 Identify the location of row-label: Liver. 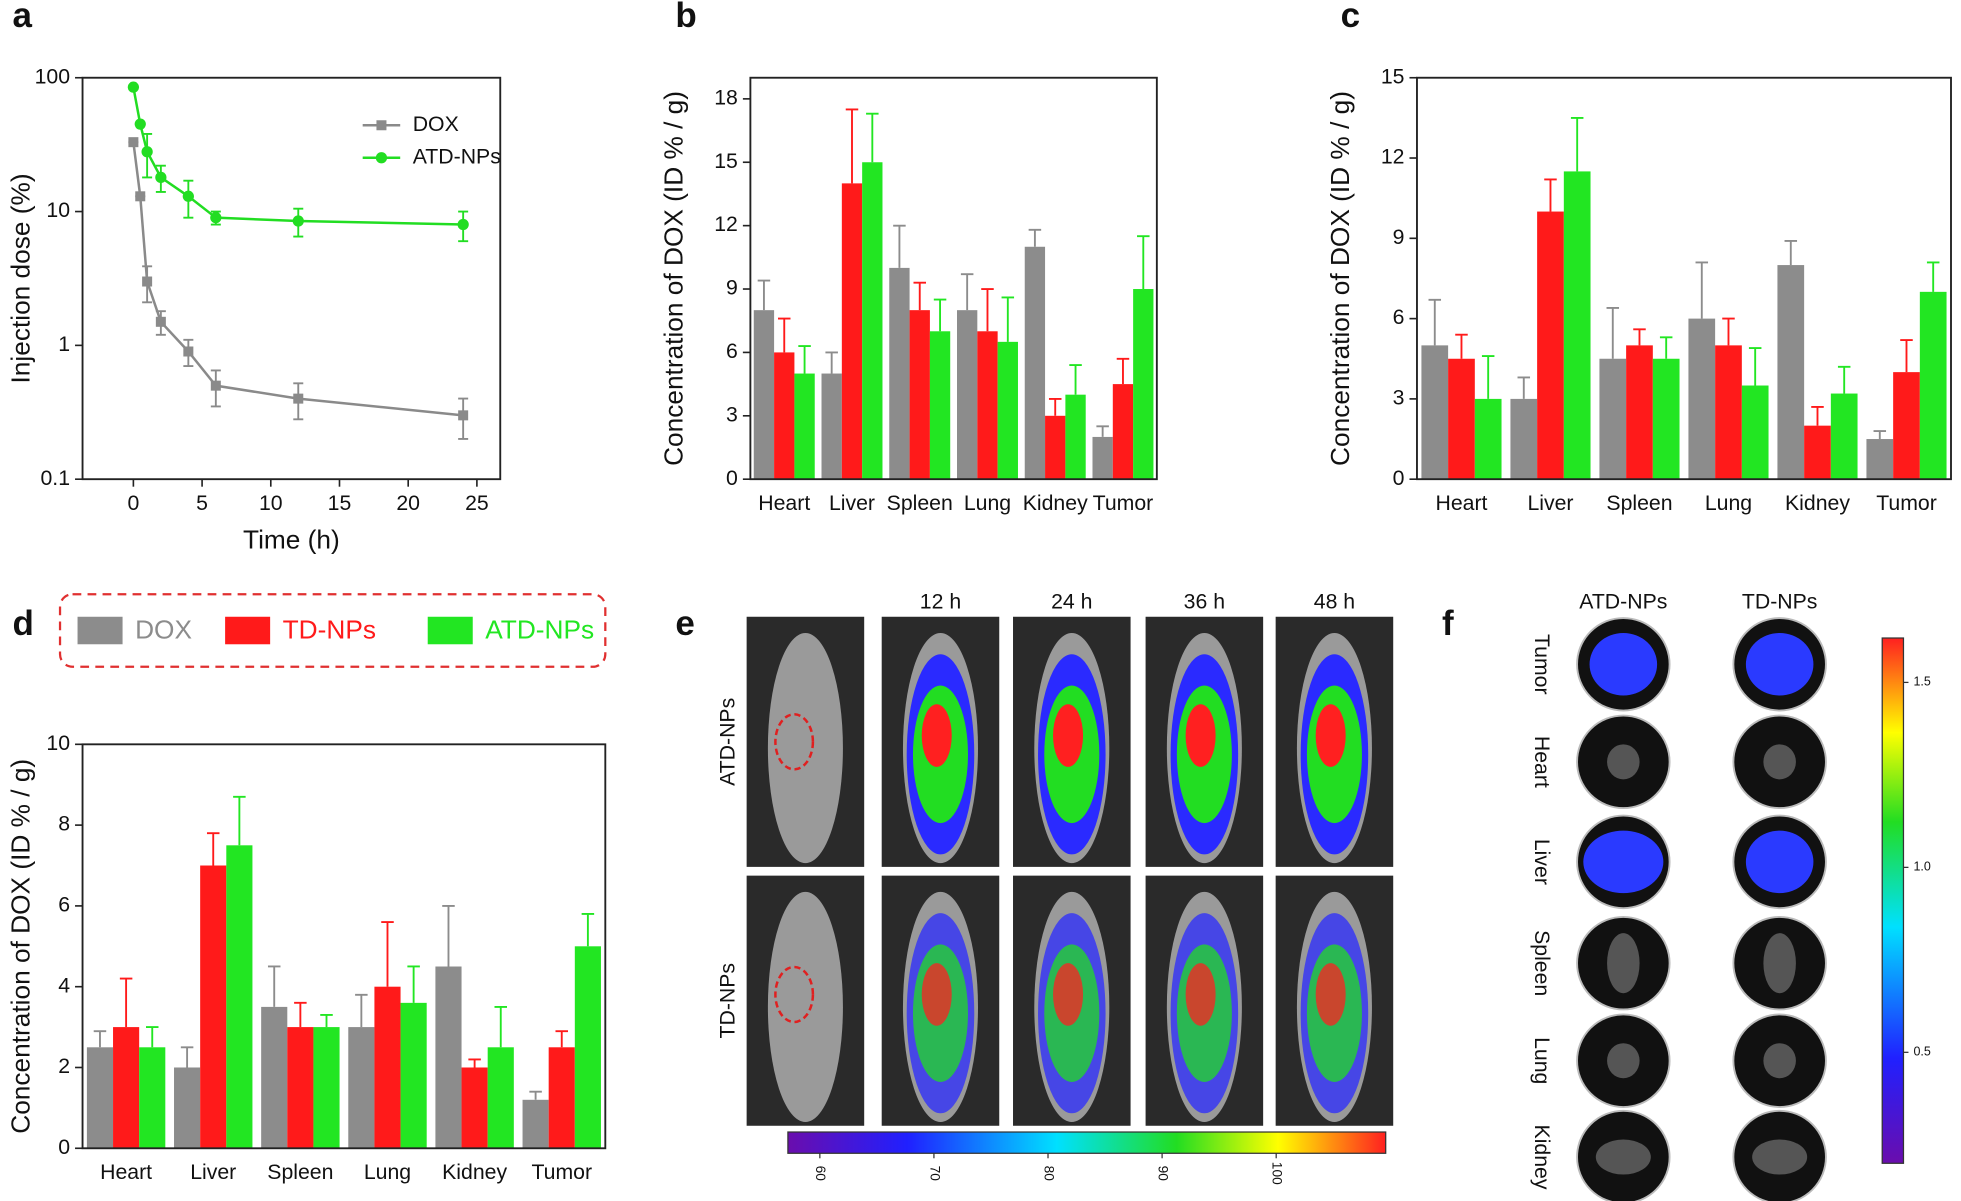
(1542, 862).